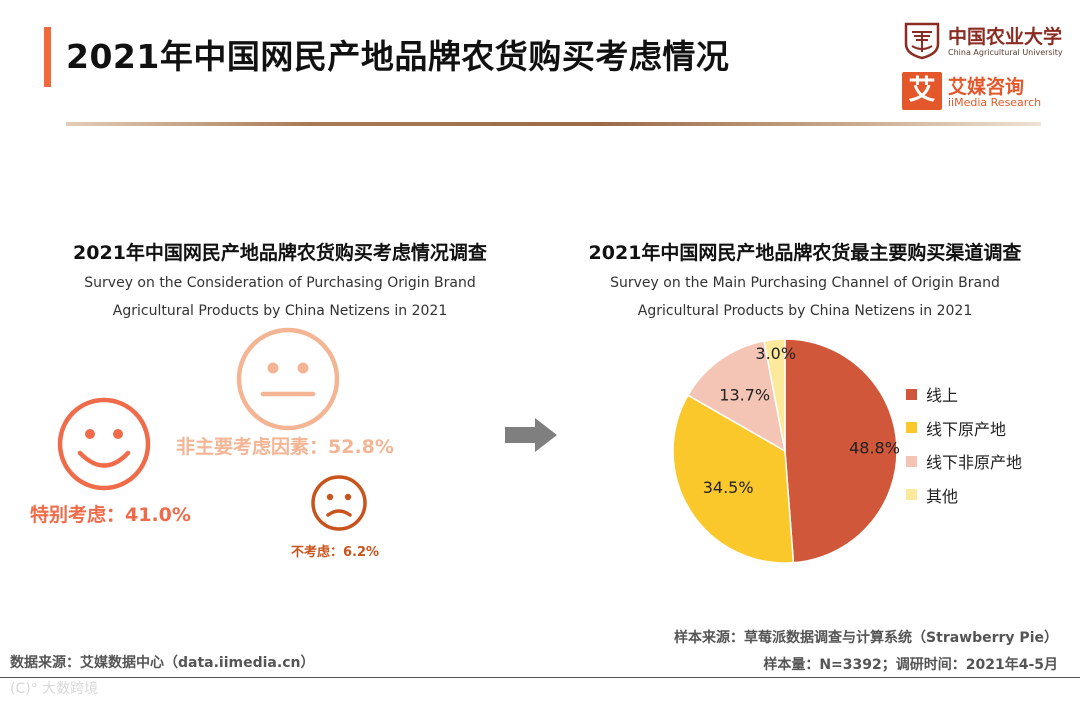  What do you see at coordinates (874, 448) in the screenshot?
I see `pie-label-online: 48.8%` at bounding box center [874, 448].